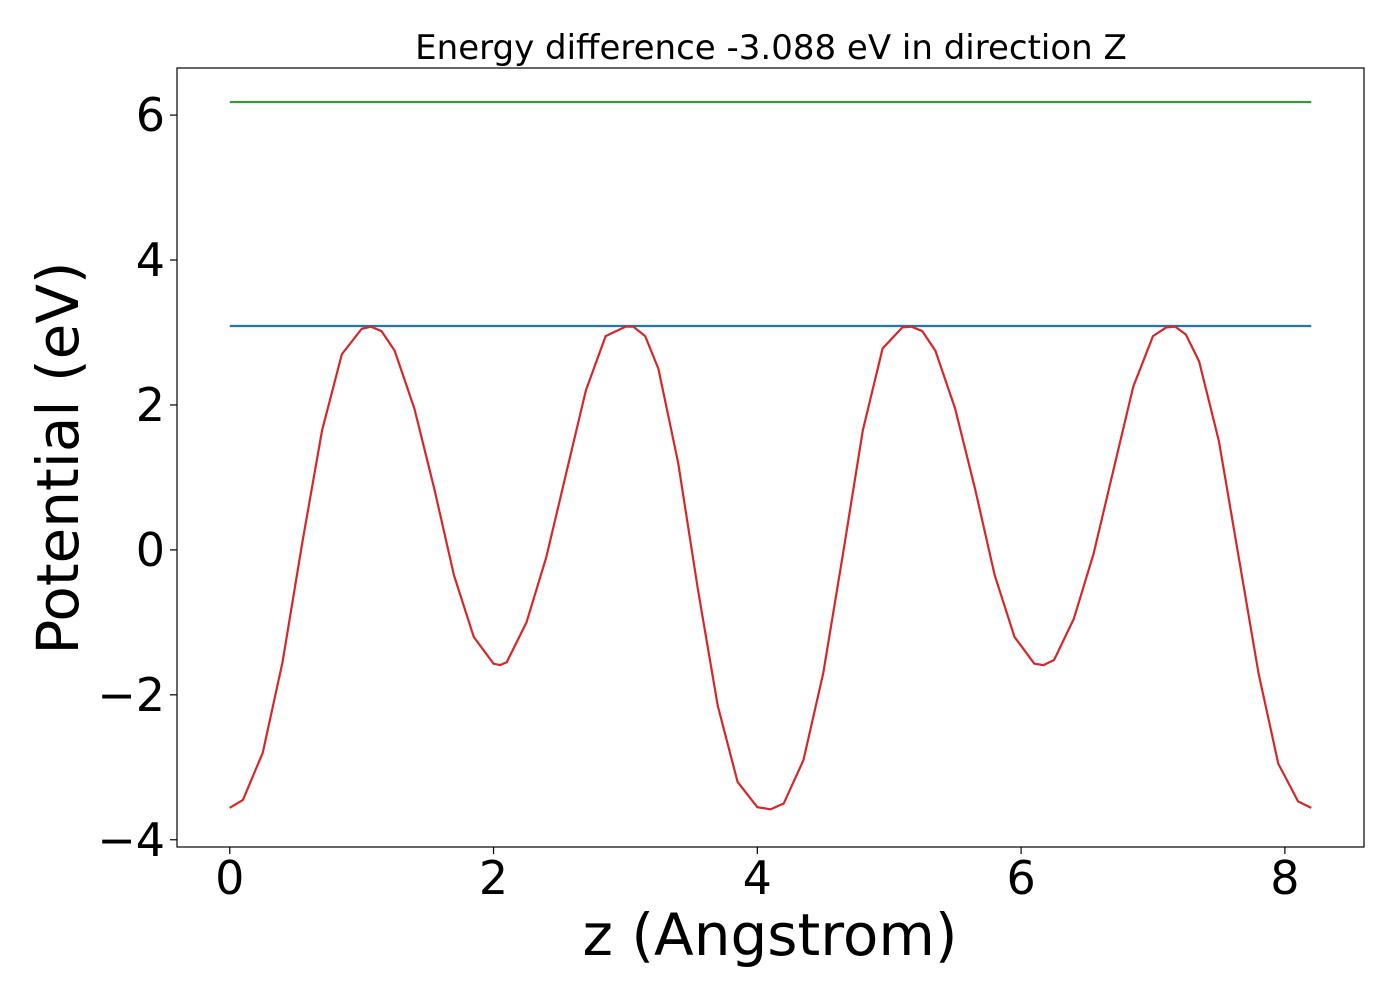 Image resolution: width=1400 pixels, height=1004 pixels. What do you see at coordinates (150, 550) in the screenshot?
I see `y-tick-label: 0` at bounding box center [150, 550].